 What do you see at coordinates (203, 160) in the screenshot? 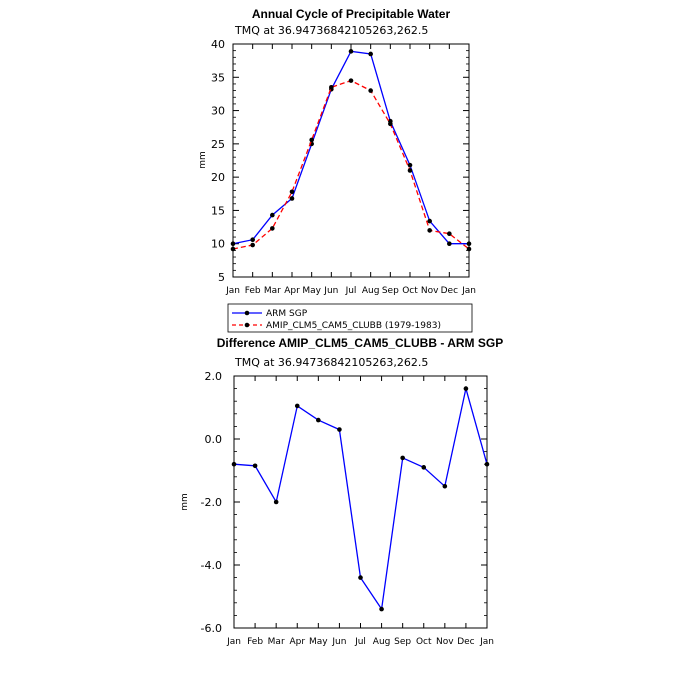
I see `chart1-ylabel: mm` at bounding box center [203, 160].